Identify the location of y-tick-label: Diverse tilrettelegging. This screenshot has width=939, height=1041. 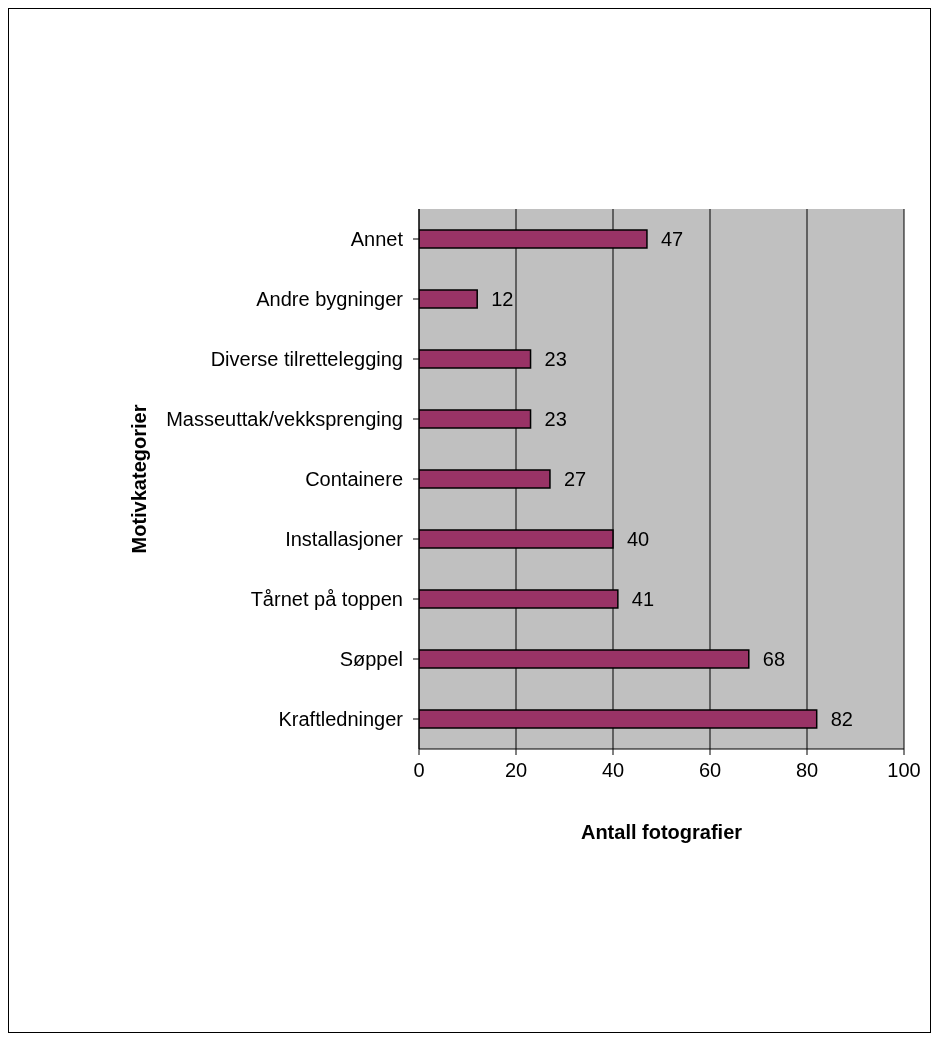
(306, 359).